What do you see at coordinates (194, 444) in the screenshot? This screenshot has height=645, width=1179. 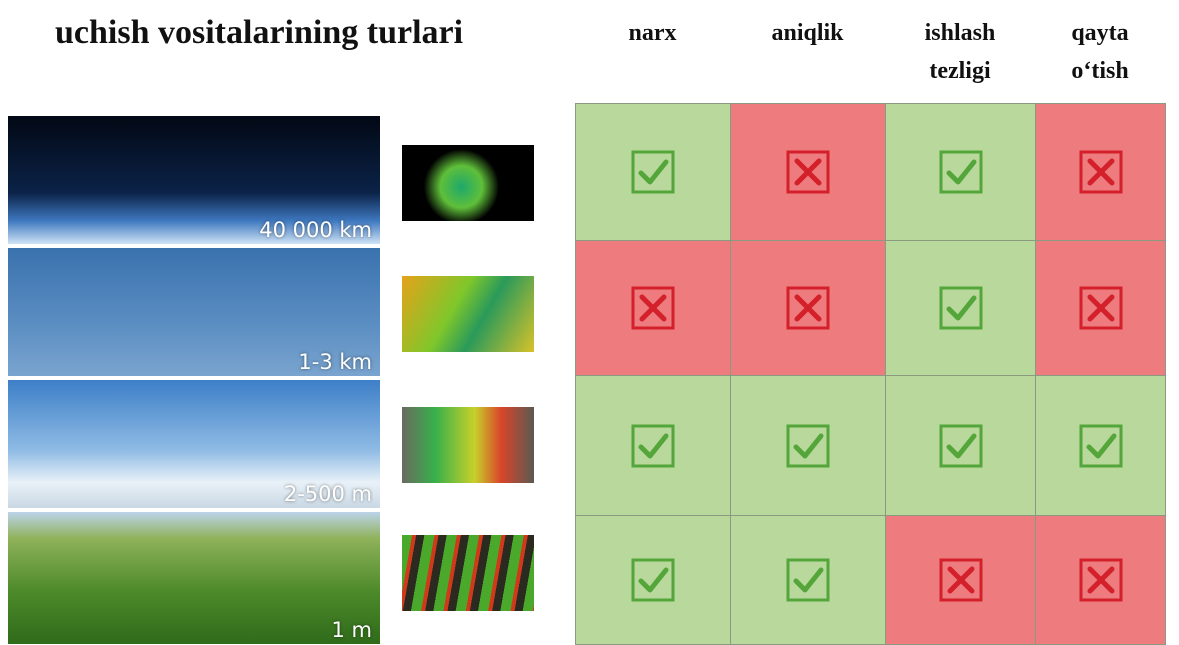 I see `vehicle-photo: 2-500 m` at bounding box center [194, 444].